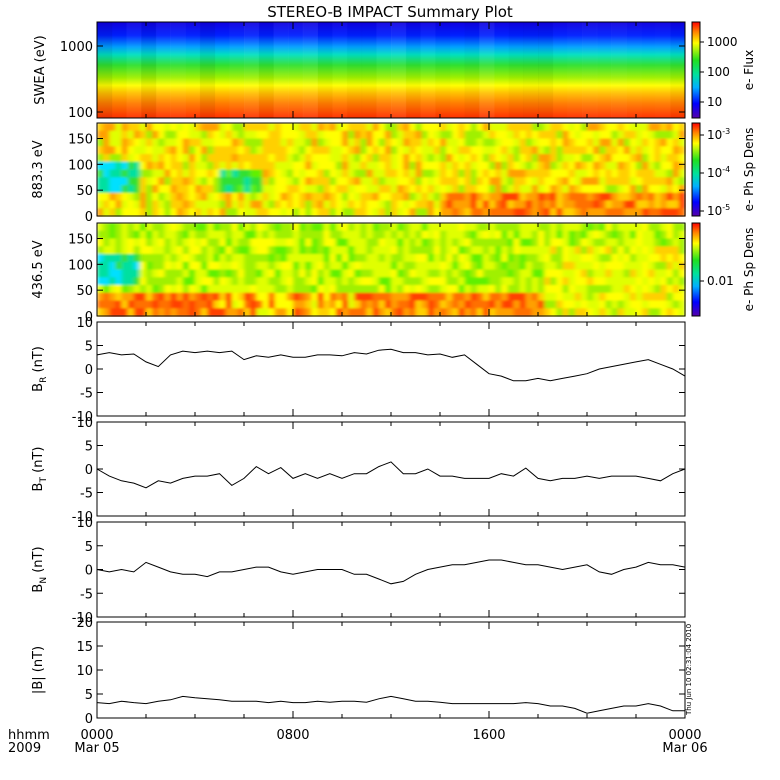 This screenshot has height=780, width=780. I want to click on x-tick-date: Mar 05, so click(96, 748).